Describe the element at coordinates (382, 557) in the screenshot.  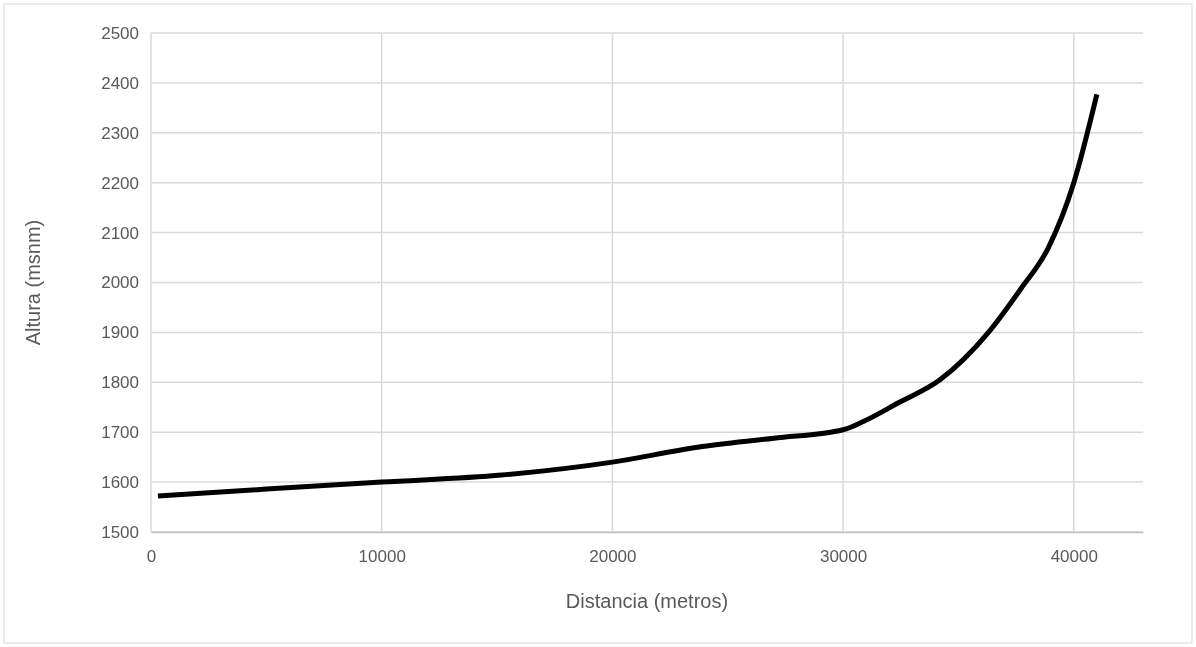
I see `x-tick-label: 10000` at that location.